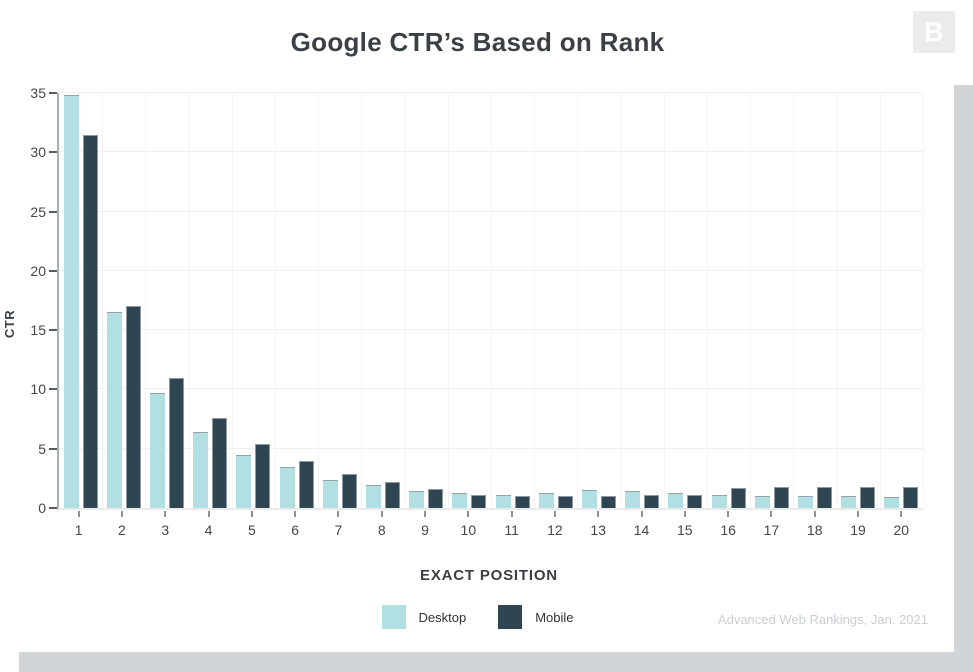 This screenshot has width=973, height=672. What do you see at coordinates (598, 524) in the screenshot?
I see `x-axis-cell: 13` at bounding box center [598, 524].